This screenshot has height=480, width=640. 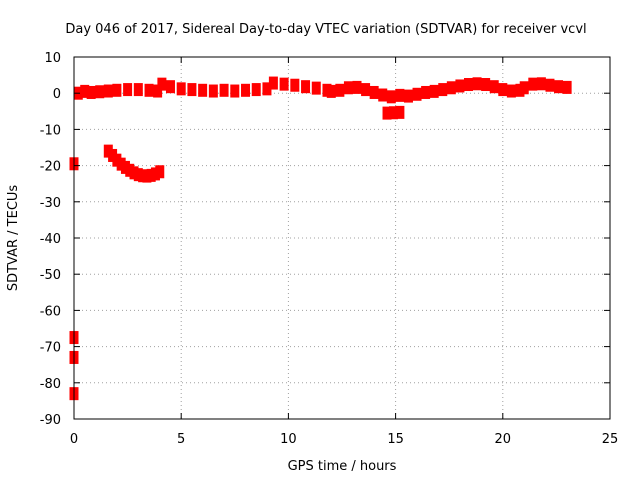 What do you see at coordinates (181, 439) in the screenshot?
I see `x-tick-label: 5` at bounding box center [181, 439].